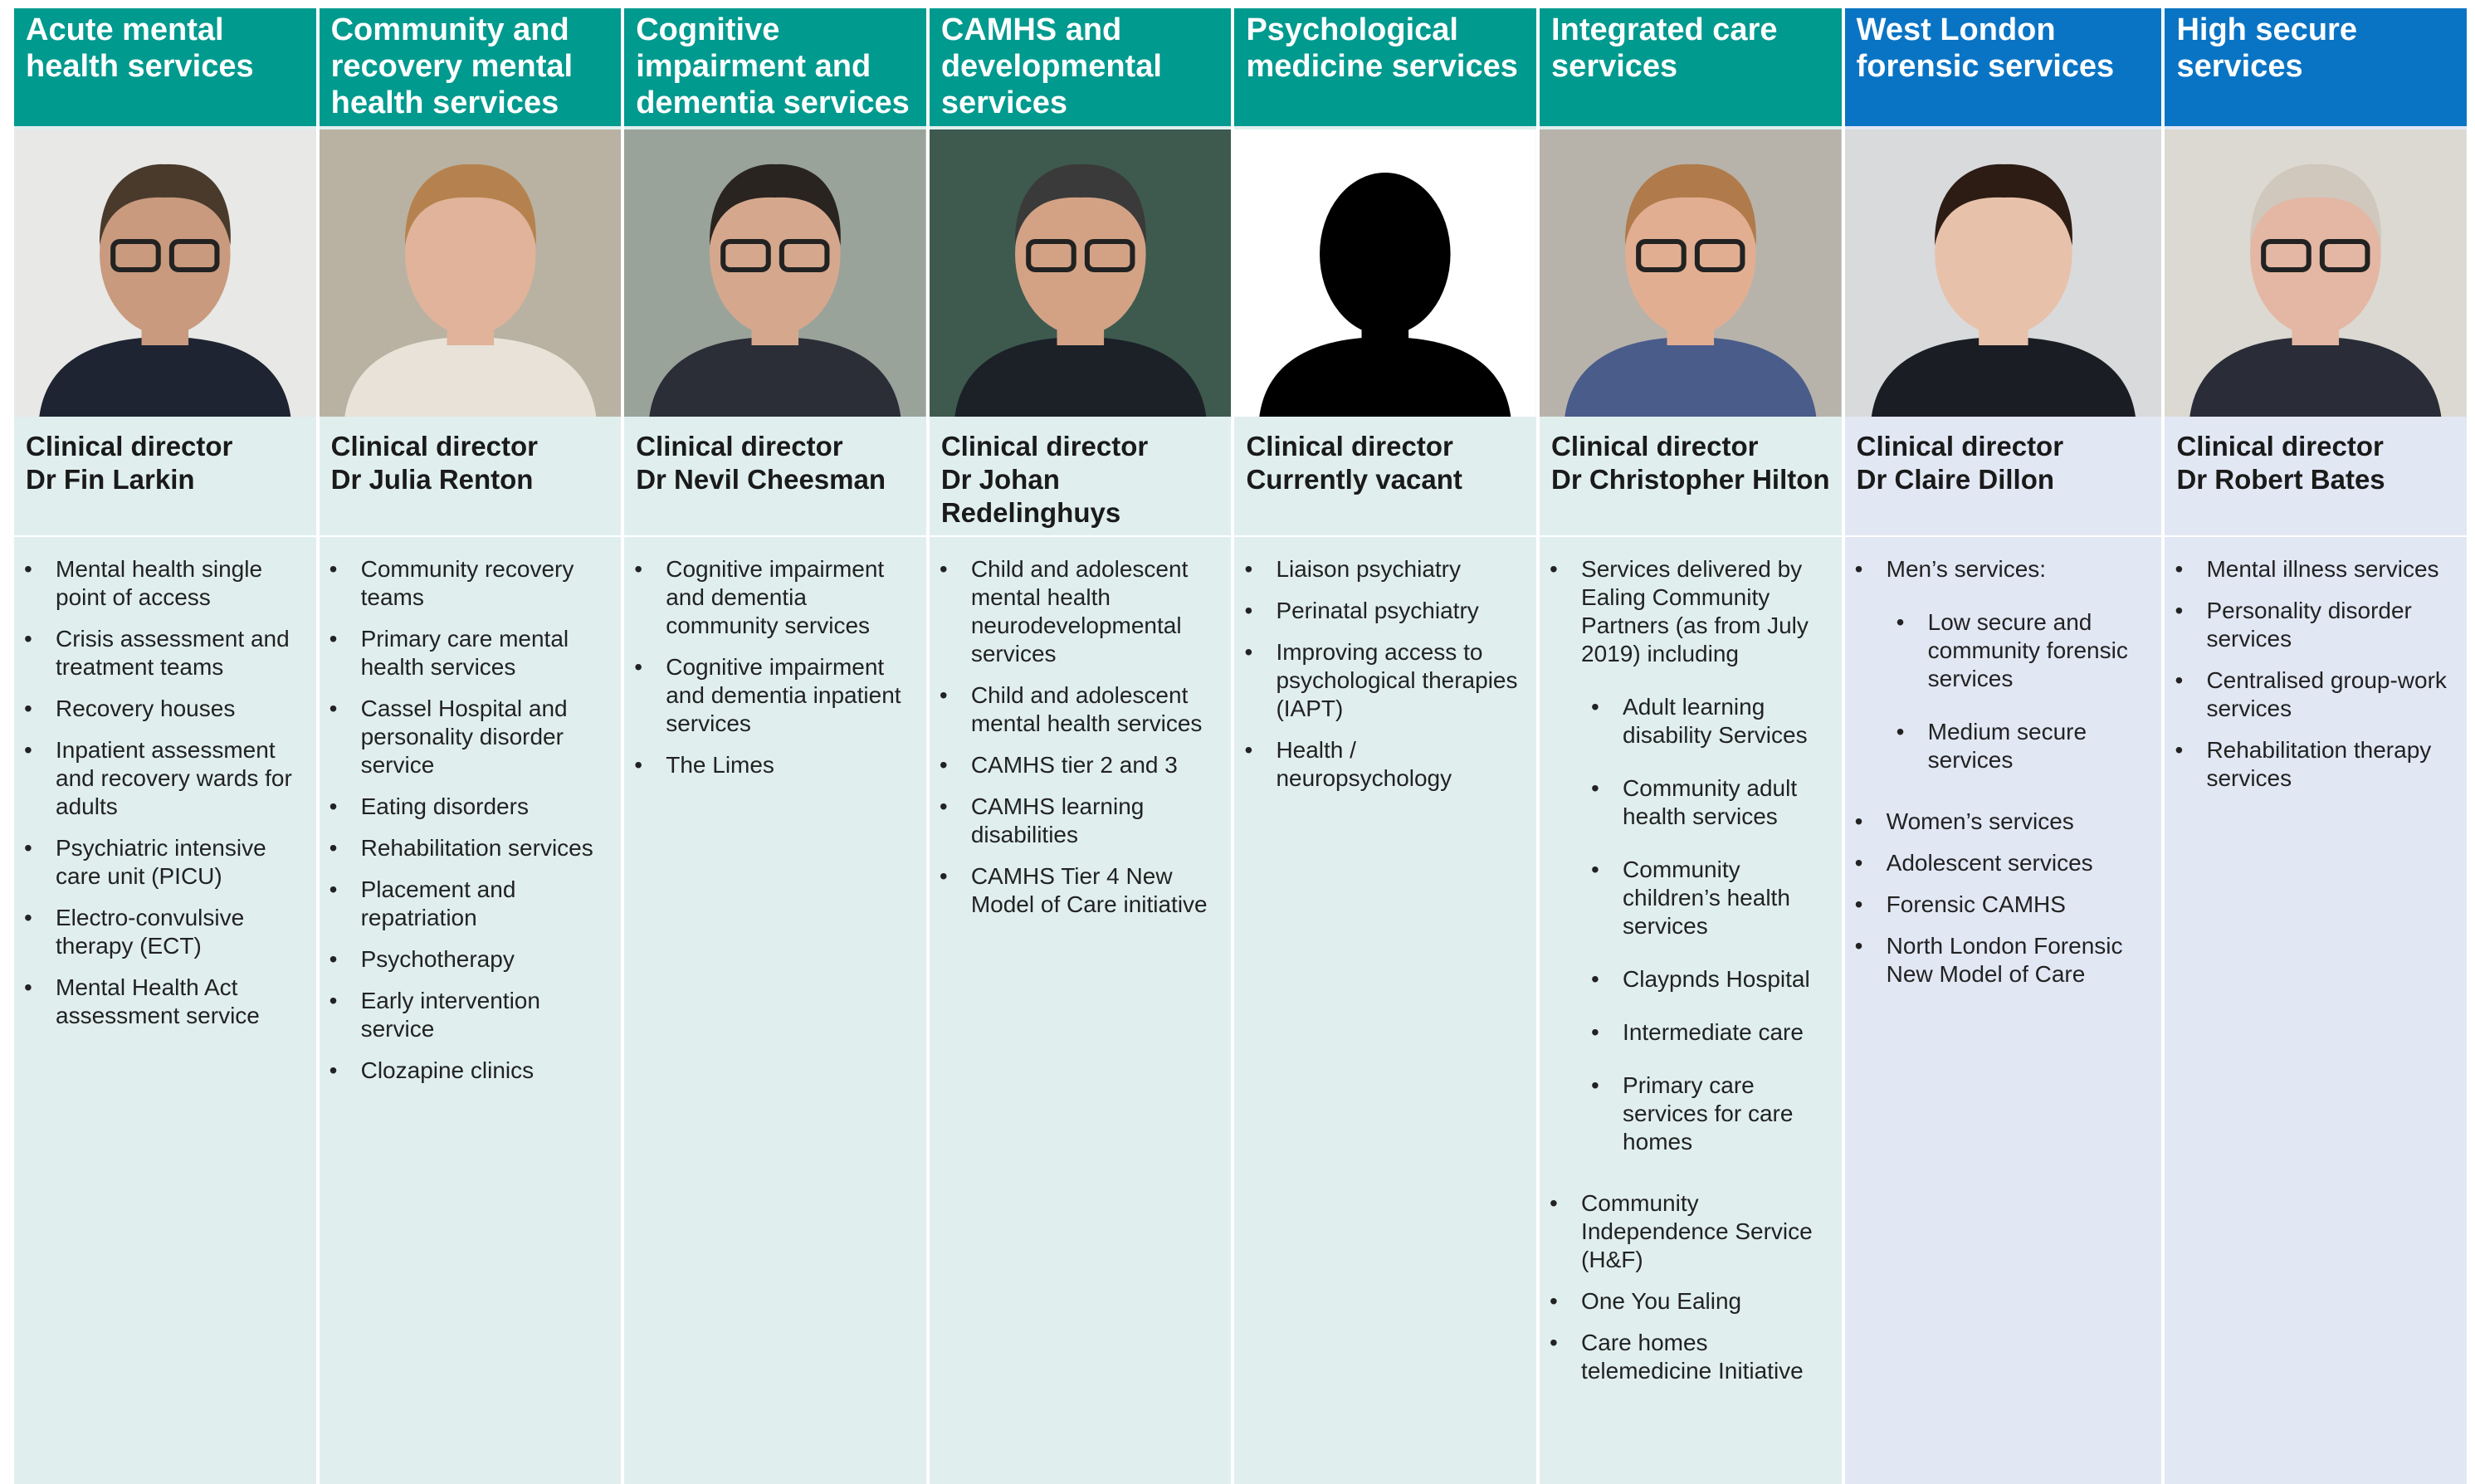 Image resolution: width=2475 pixels, height=1484 pixels. I want to click on service-item: Personality disorder services, so click(2311, 625).